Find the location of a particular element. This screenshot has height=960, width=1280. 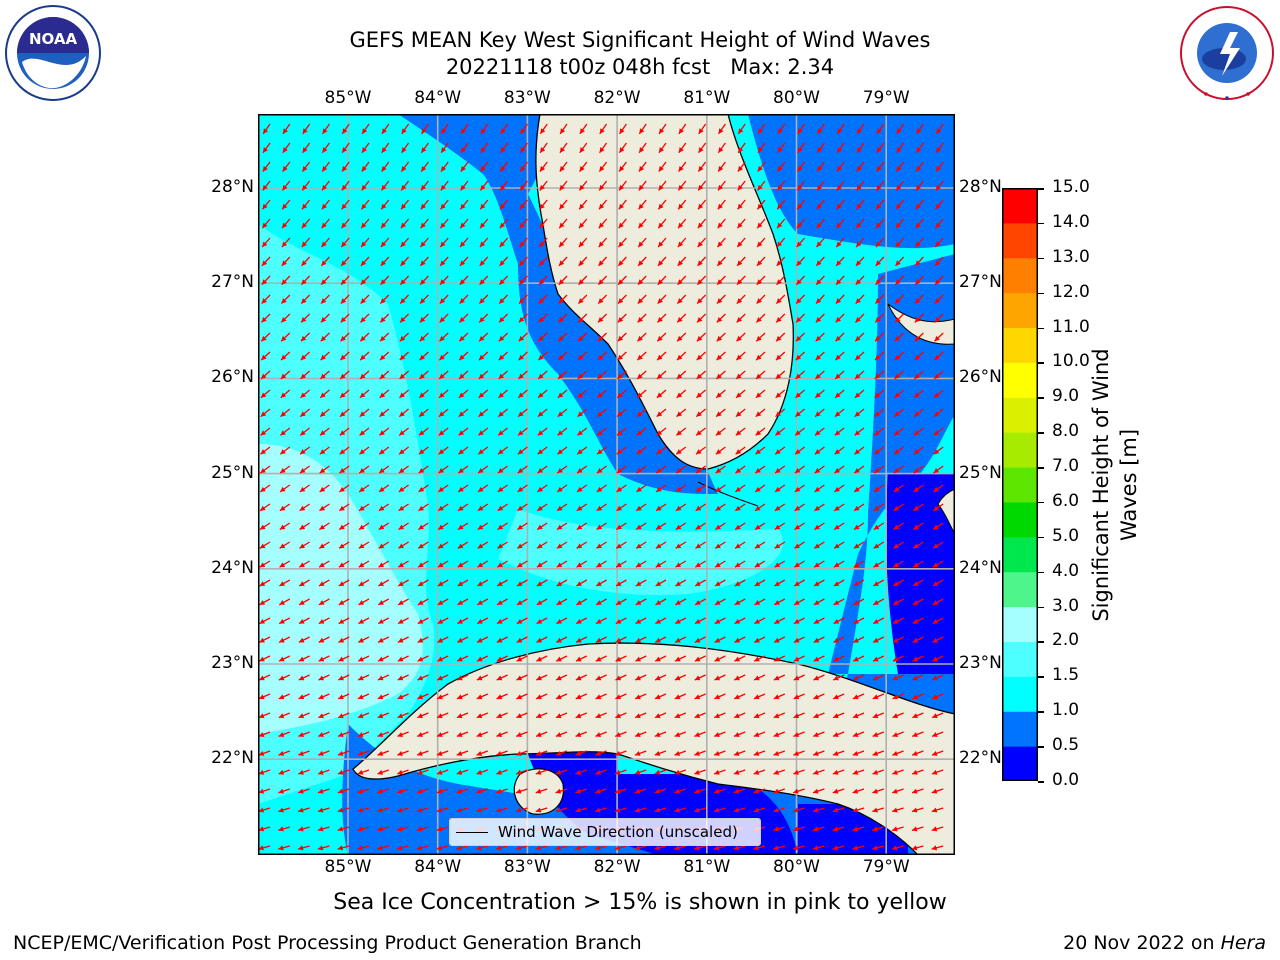

colorbar-tick-label: 0.5 is located at coordinates (1066, 745).